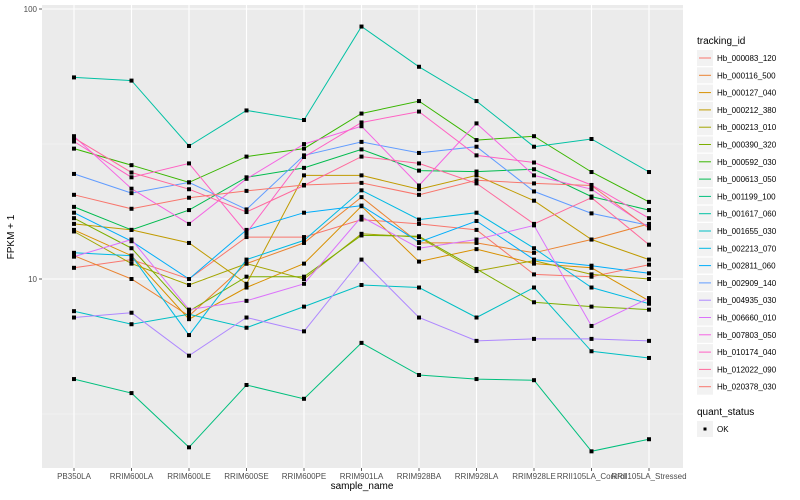 The height and width of the screenshot is (500, 800). Describe the element at coordinates (189, 476) in the screenshot. I see `x-tick-label: RRIM600LE` at that location.